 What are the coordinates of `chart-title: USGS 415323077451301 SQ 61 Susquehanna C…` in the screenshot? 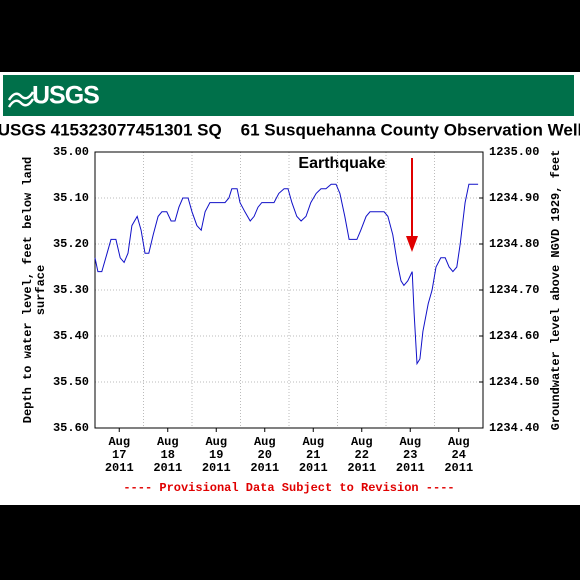 It's located at (290, 129).